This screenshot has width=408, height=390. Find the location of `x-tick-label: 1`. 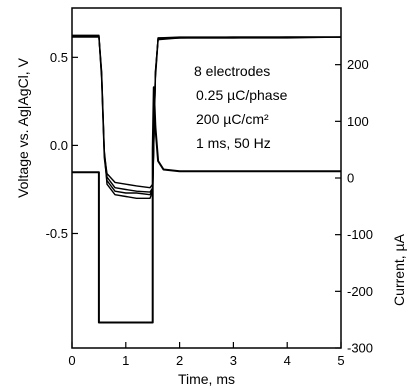

x-tick-label: 1 is located at coordinates (125, 360).